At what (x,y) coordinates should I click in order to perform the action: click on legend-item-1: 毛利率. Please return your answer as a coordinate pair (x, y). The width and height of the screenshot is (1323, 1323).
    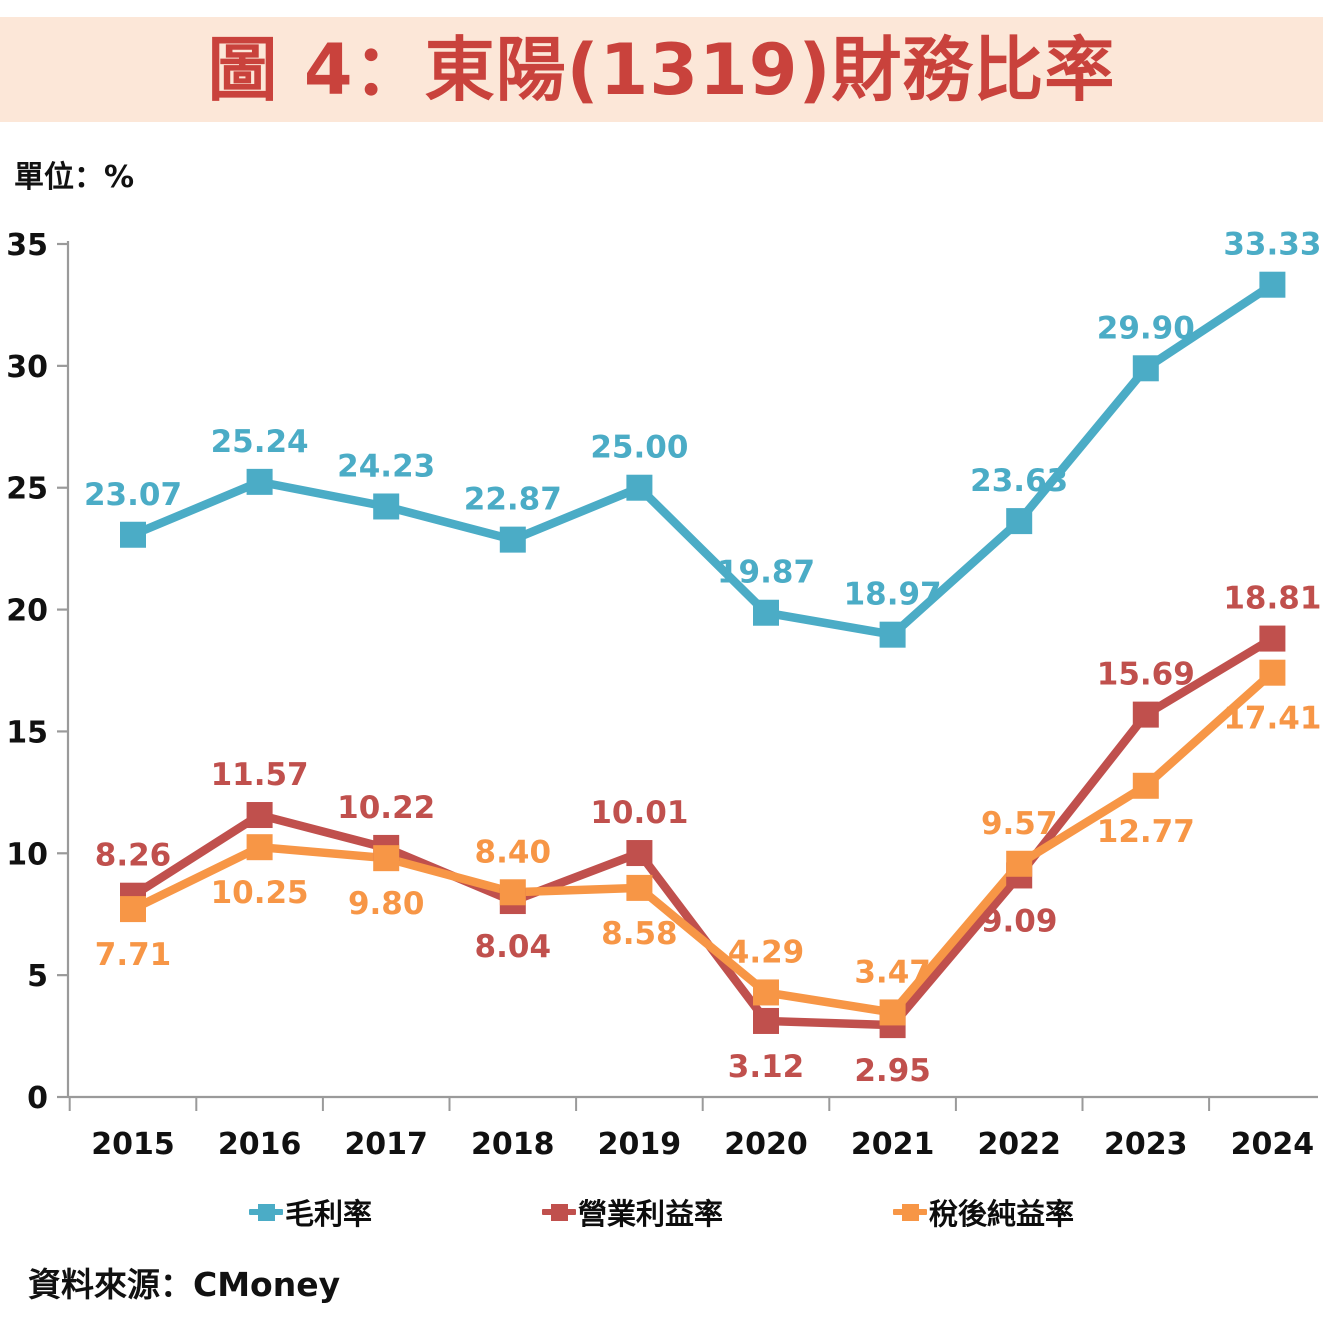
    Looking at the image, I should click on (310, 1212).